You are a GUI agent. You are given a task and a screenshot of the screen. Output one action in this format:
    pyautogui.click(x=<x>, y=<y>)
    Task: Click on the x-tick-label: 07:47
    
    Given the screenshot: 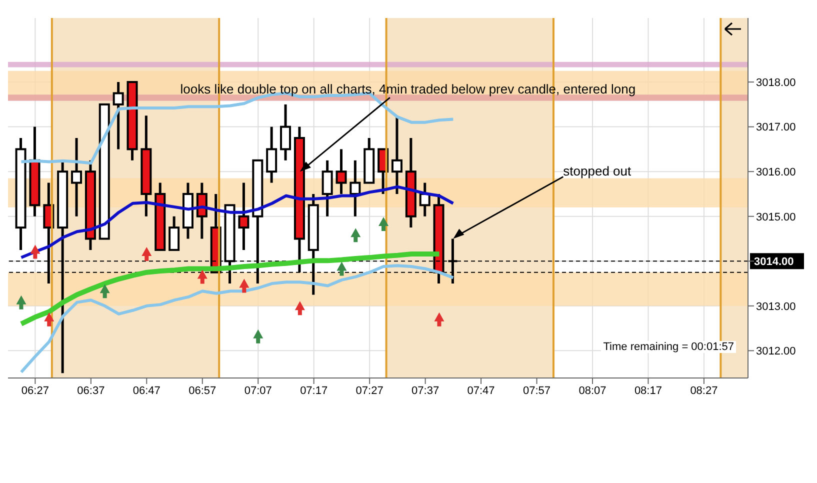 What is the action you would take?
    pyautogui.click(x=481, y=390)
    